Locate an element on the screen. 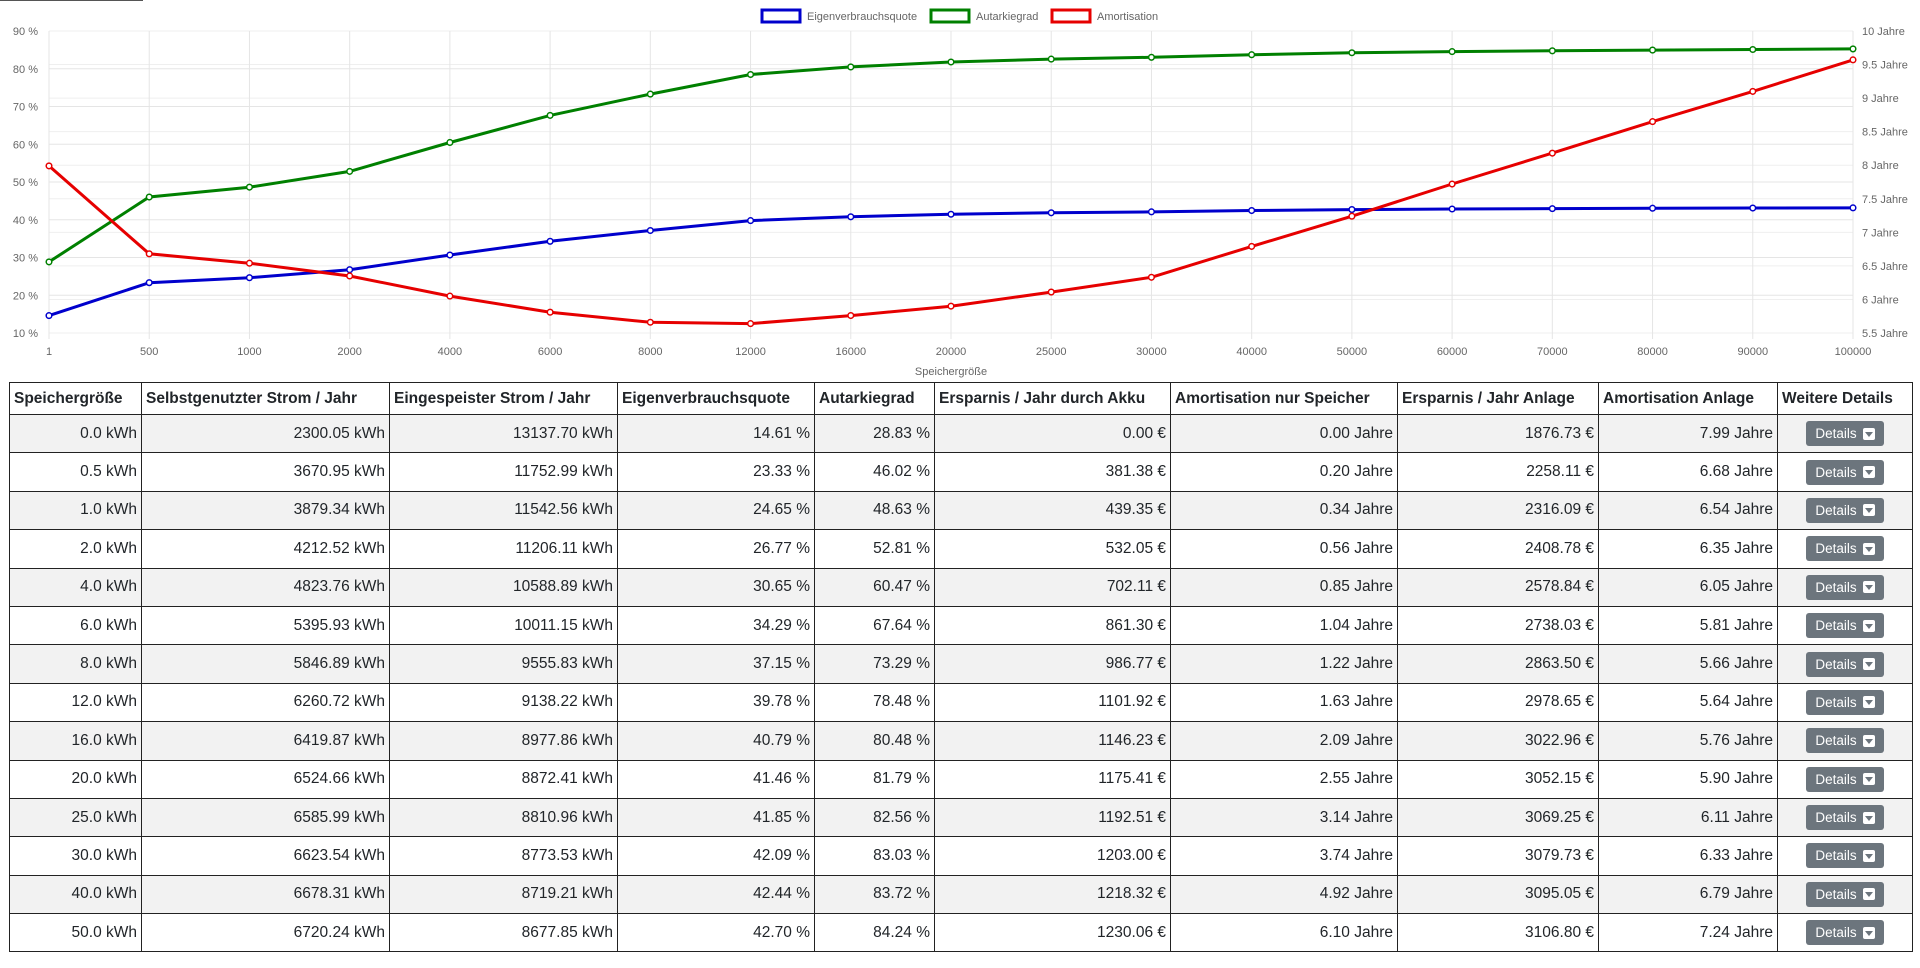 The image size is (1920, 968). cell-savings-battery: 532.05 € is located at coordinates (1052, 549).